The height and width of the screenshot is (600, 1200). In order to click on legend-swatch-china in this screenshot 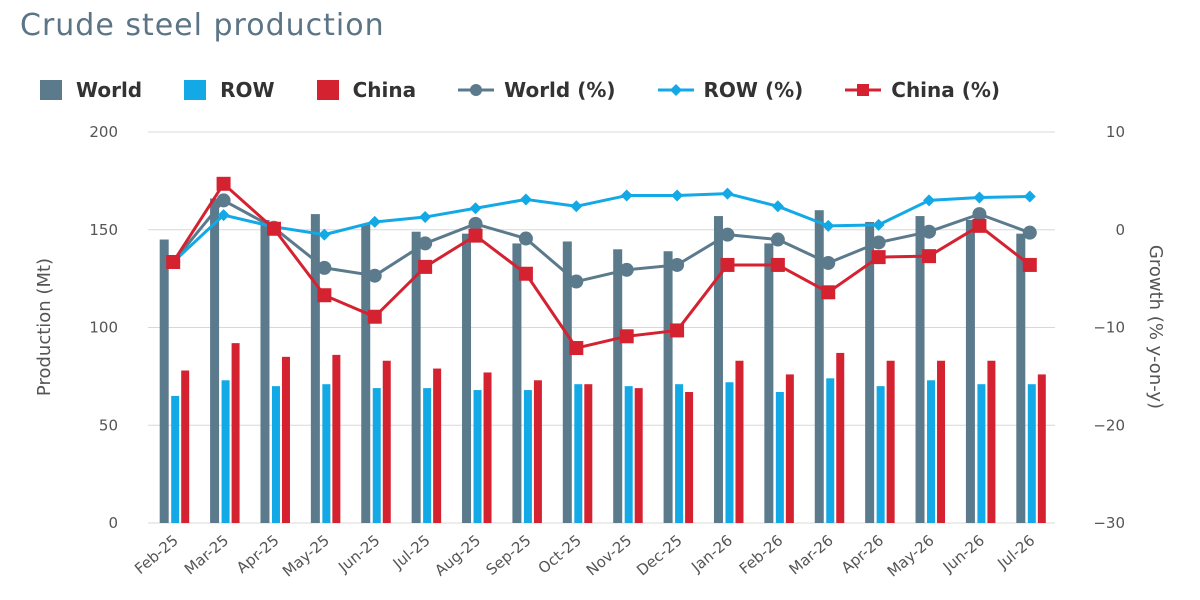, I will do `click(327, 90)`.